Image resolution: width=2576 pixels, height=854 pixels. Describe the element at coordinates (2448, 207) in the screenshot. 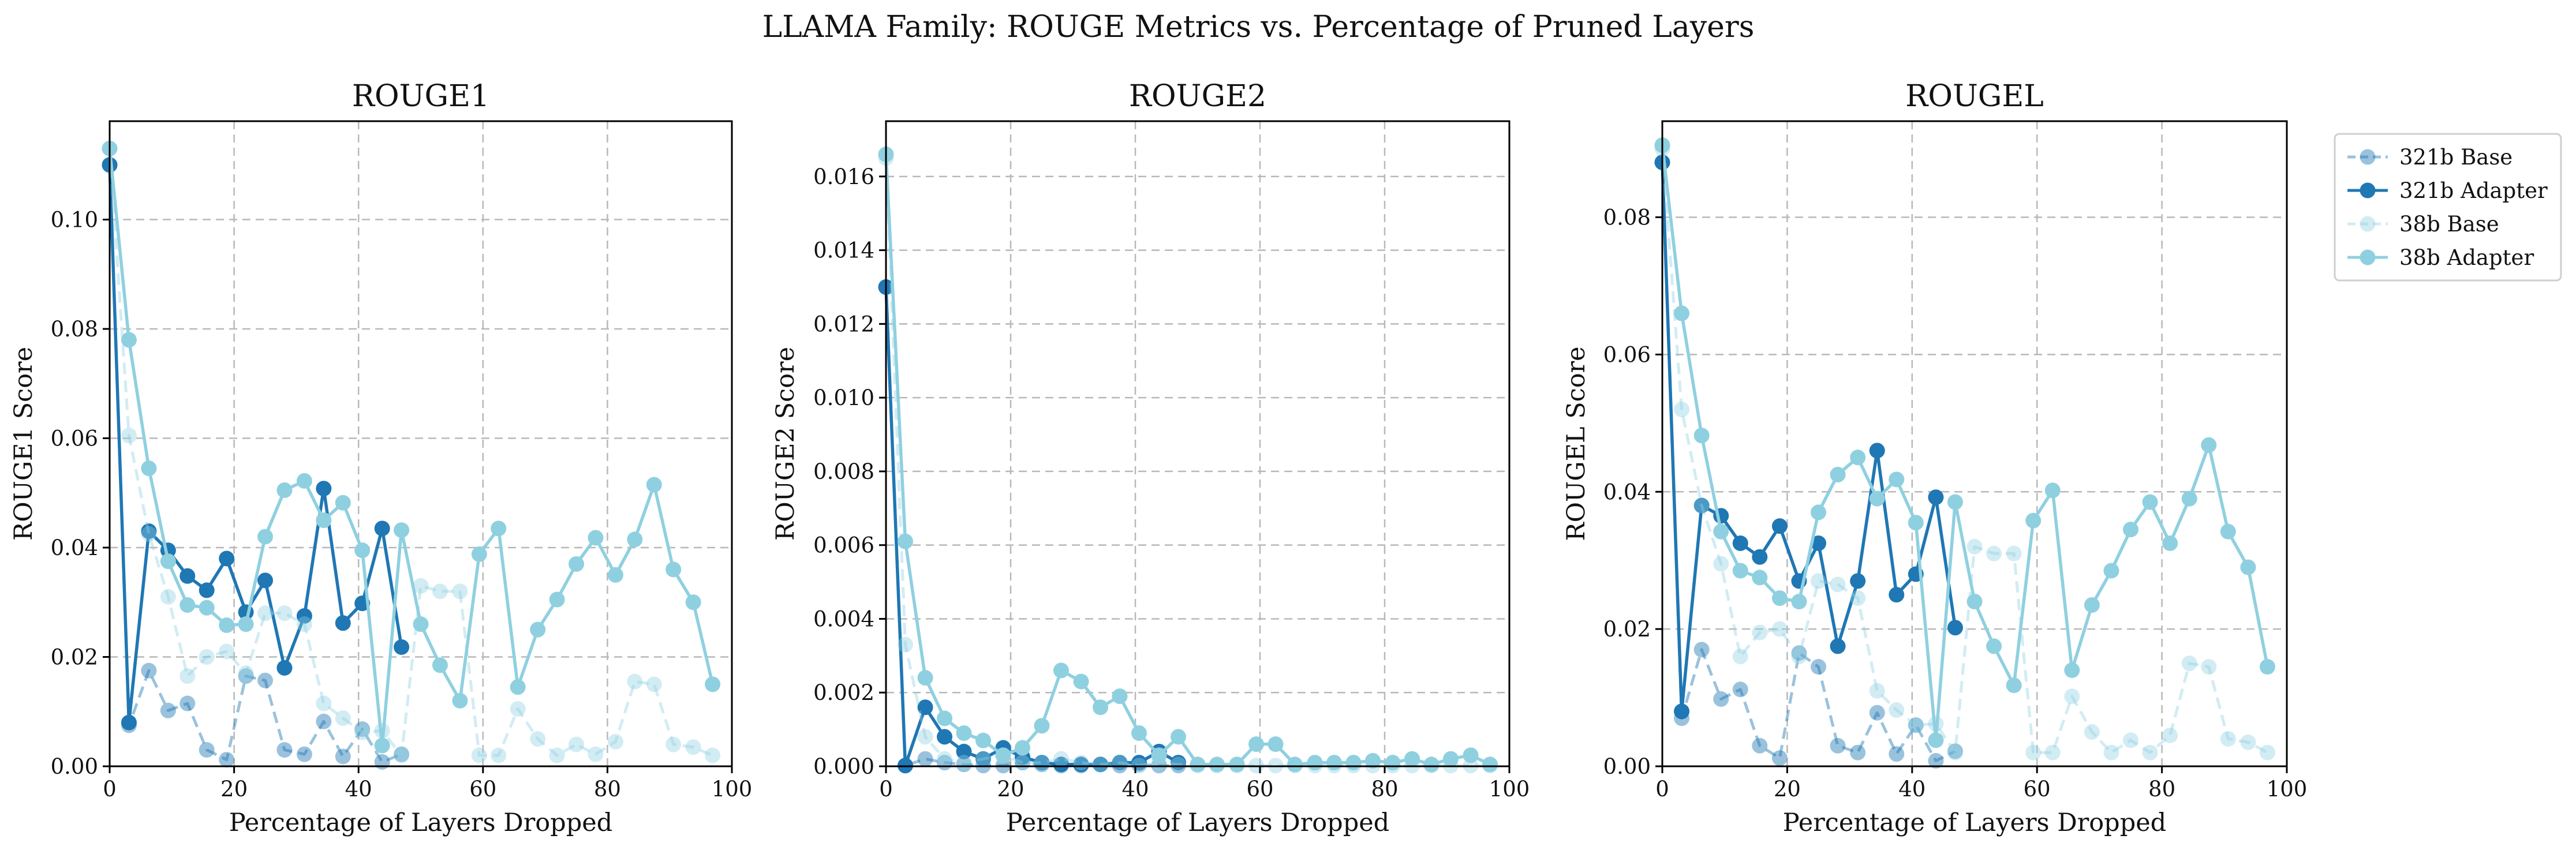

I see `legend: 321b Base 321b Adapter 38b Base 38b Adapter` at that location.